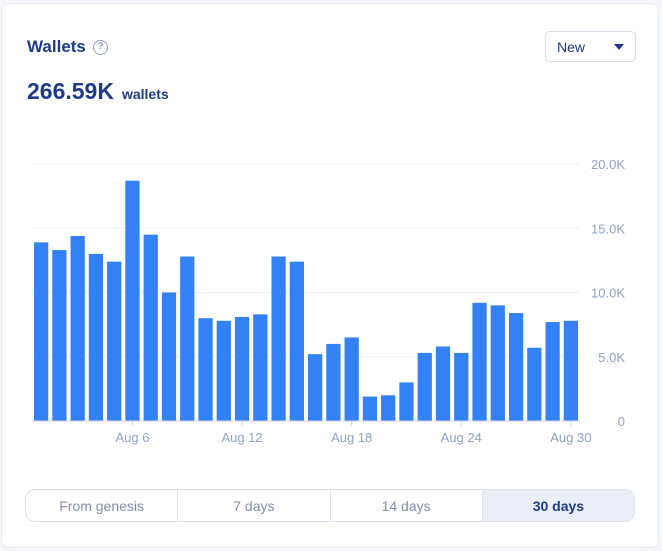 Image resolution: width=662 pixels, height=551 pixels. What do you see at coordinates (621, 421) in the screenshot?
I see `y-tick-label: 0` at bounding box center [621, 421].